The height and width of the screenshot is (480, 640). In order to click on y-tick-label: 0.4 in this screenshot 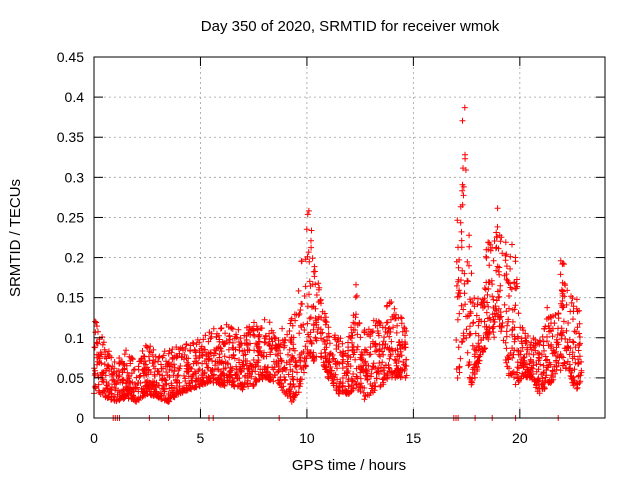, I will do `click(75, 97)`.